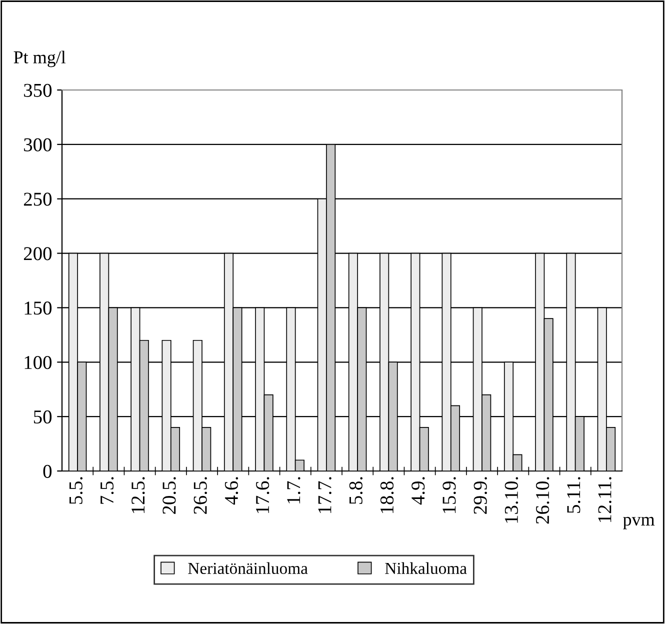  What do you see at coordinates (38, 145) in the screenshot?
I see `y-tick-label: 300` at bounding box center [38, 145].